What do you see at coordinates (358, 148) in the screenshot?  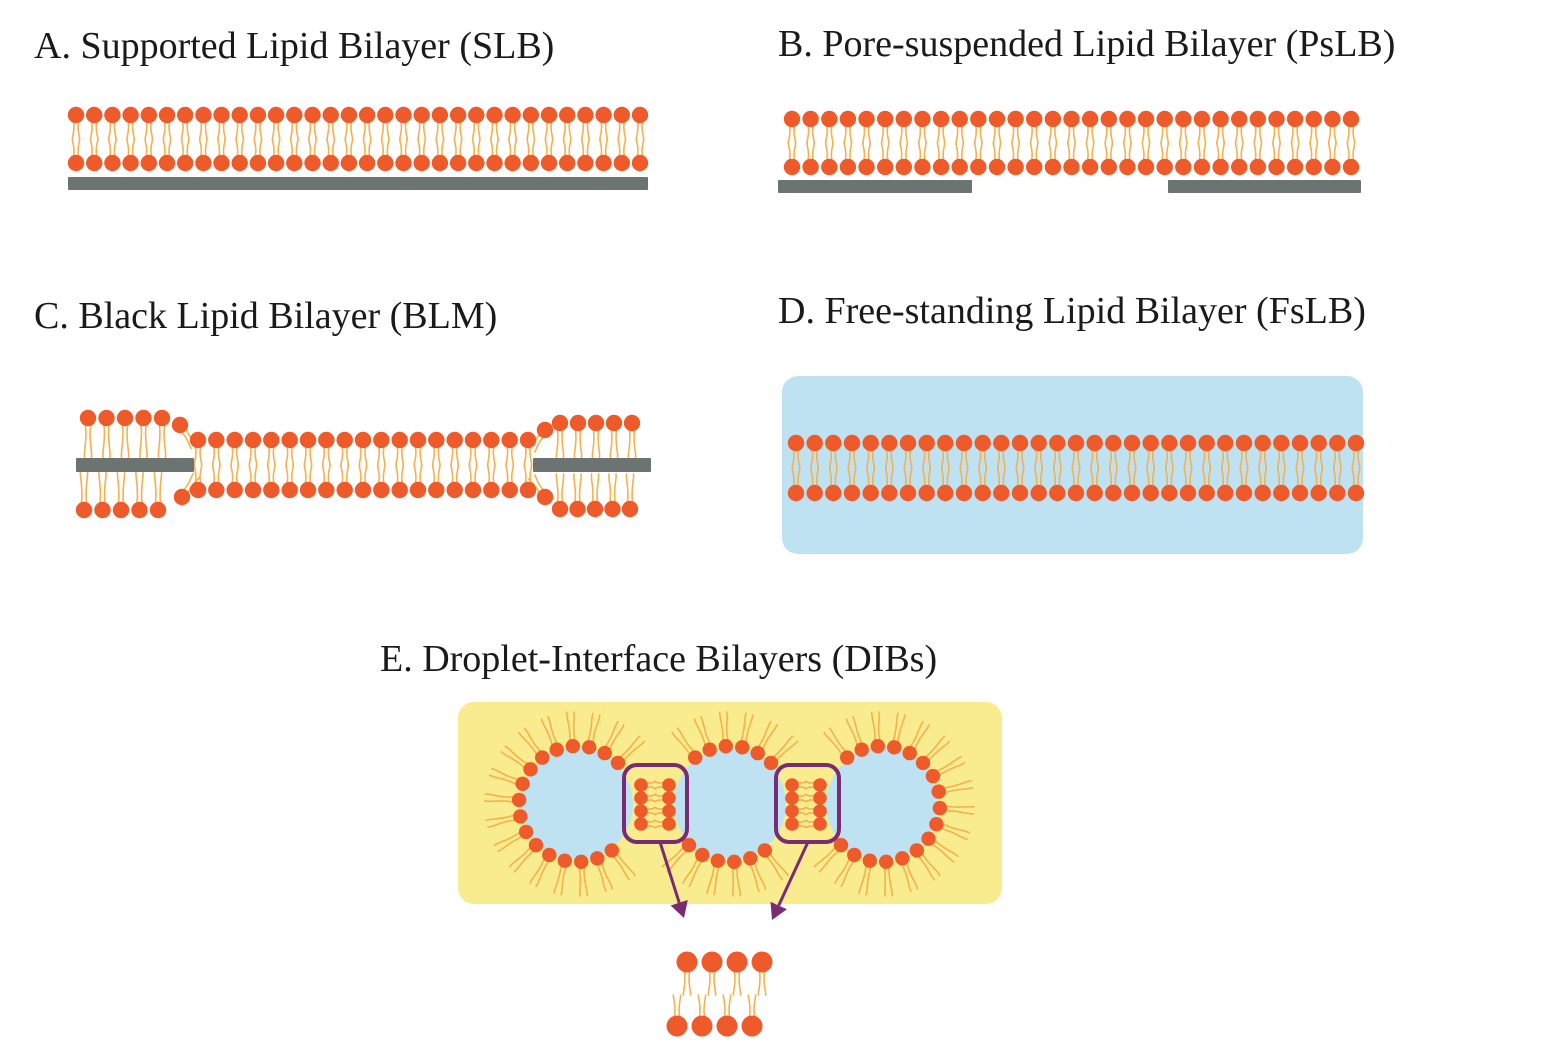 I see `panel-a-diagram` at bounding box center [358, 148].